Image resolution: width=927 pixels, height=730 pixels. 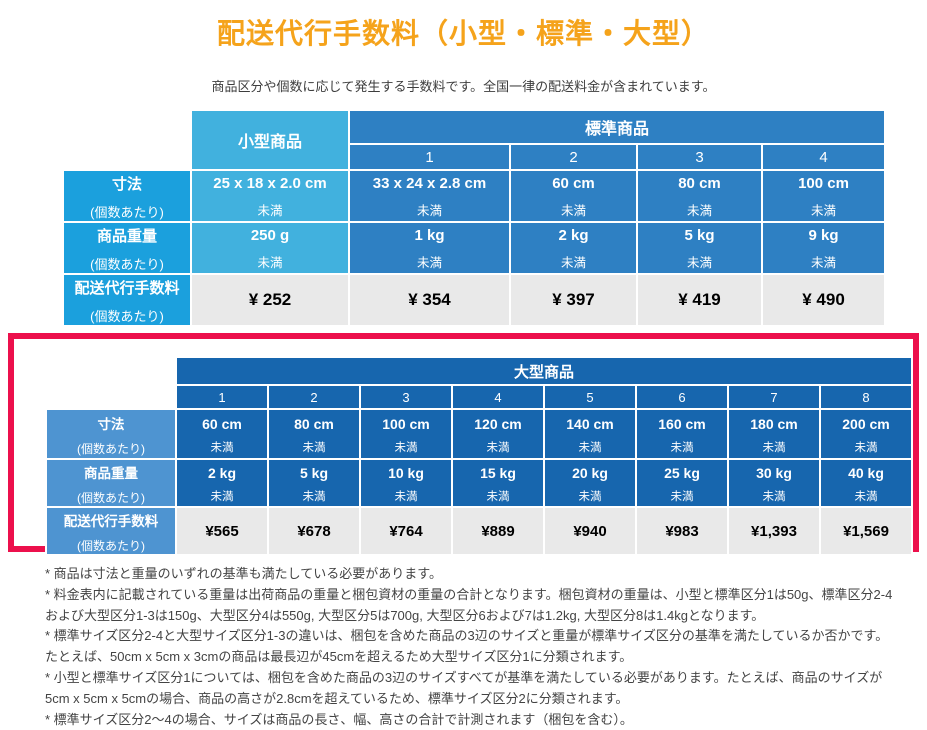 I want to click on fee-cell: ¥ 490, so click(x=823, y=300).